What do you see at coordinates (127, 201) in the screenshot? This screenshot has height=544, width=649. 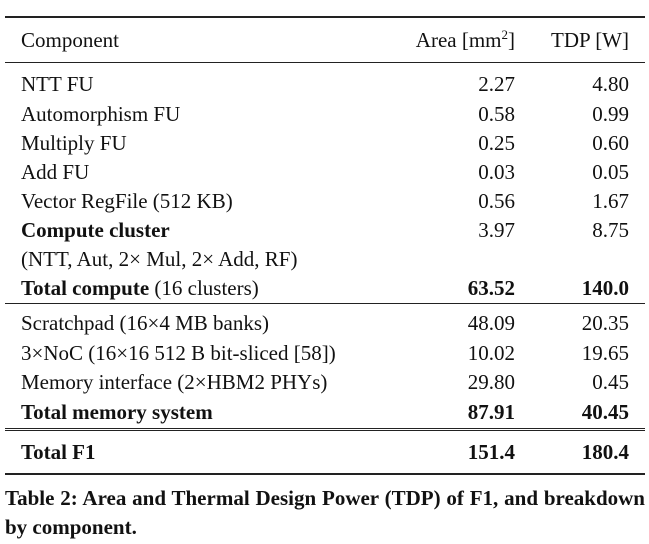 I see `row-name: Vector RegFile (512 KB)` at bounding box center [127, 201].